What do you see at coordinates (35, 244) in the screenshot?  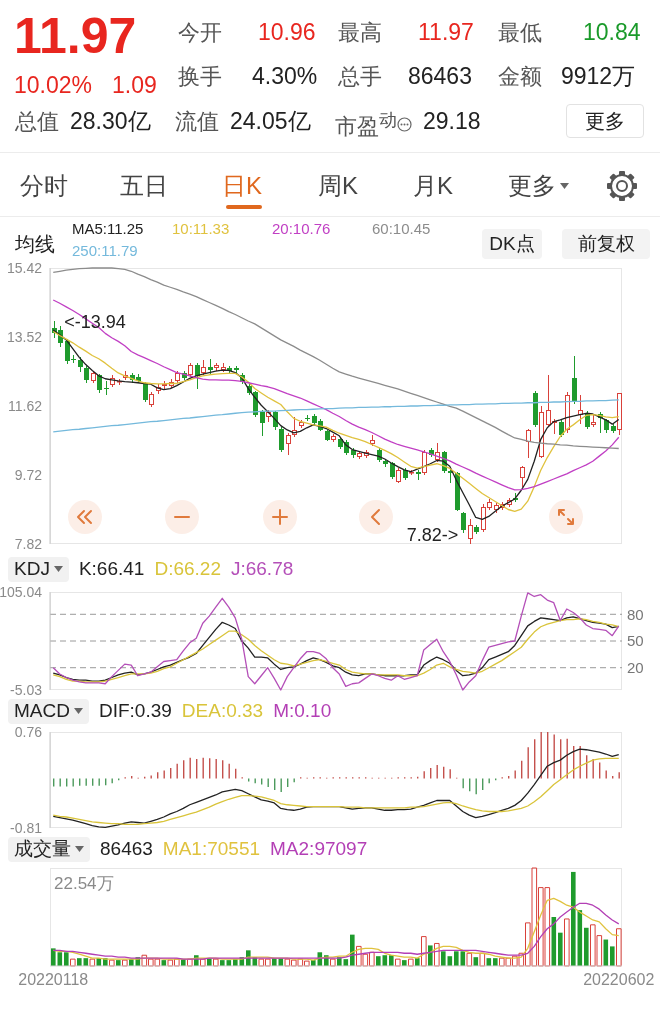 I see `legend-title: 均线` at bounding box center [35, 244].